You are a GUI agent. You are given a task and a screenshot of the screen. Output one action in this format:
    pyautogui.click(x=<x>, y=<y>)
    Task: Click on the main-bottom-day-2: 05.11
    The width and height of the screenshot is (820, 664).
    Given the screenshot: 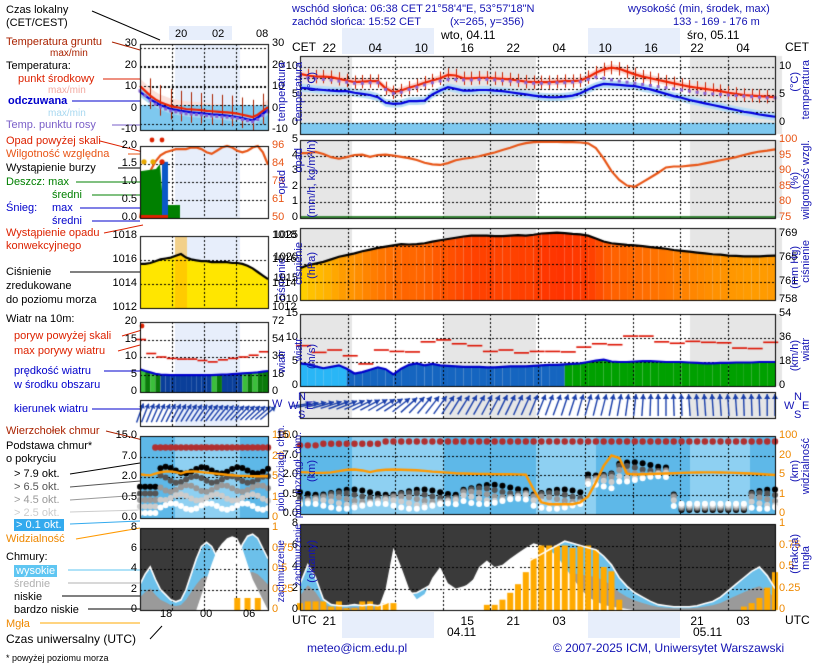 What is the action you would take?
    pyautogui.click(x=708, y=632)
    